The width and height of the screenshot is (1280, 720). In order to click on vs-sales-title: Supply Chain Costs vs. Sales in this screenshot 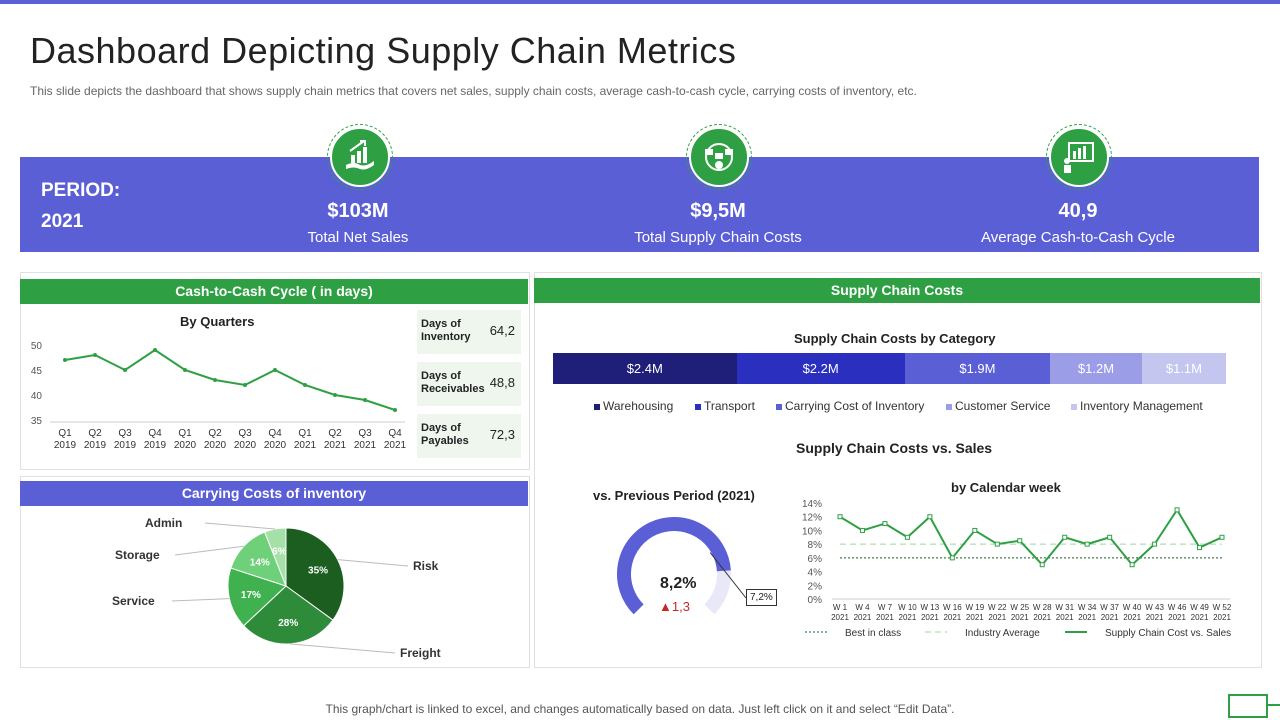, I will do `click(894, 448)`.